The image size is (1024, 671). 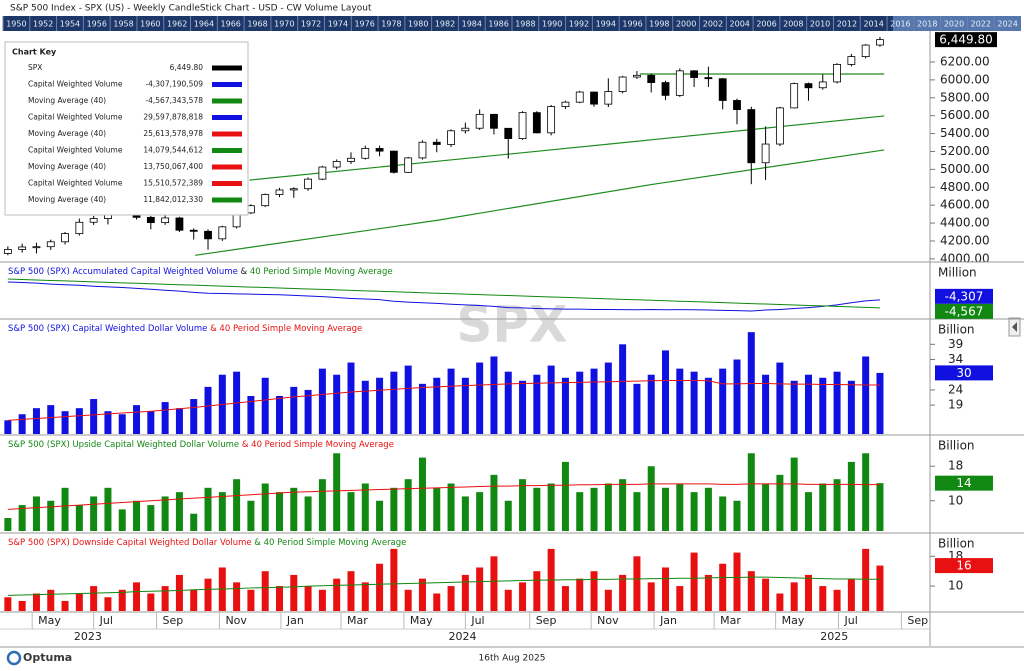 What do you see at coordinates (686, 24) in the screenshot?
I see `navigator-year: 2000` at bounding box center [686, 24].